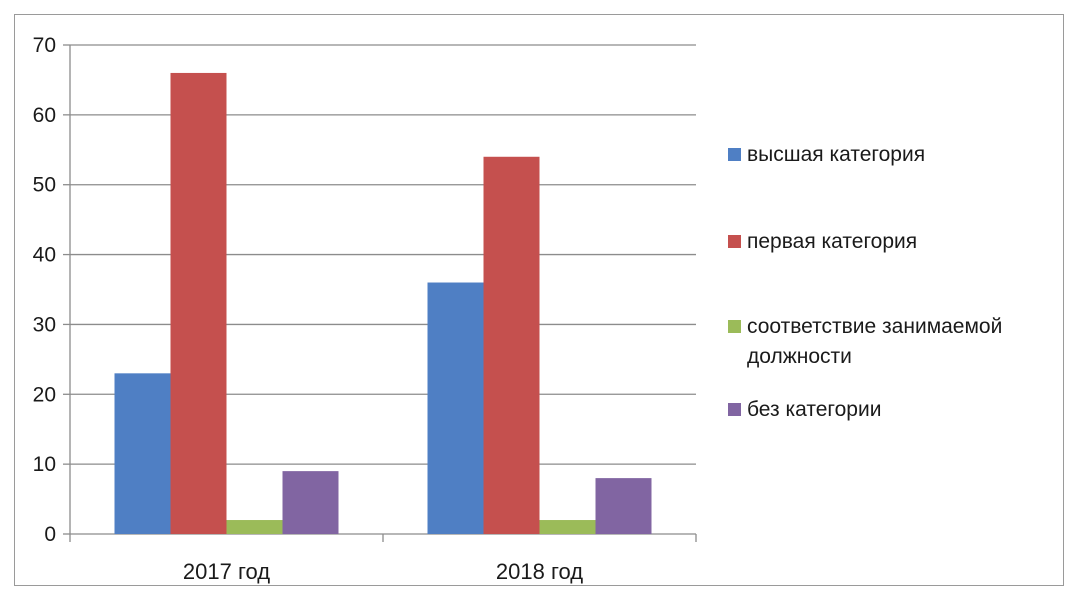 Image resolution: width=1072 pixels, height=592 pixels. Describe the element at coordinates (44, 324) in the screenshot. I see `y-tick-label: 30` at that location.